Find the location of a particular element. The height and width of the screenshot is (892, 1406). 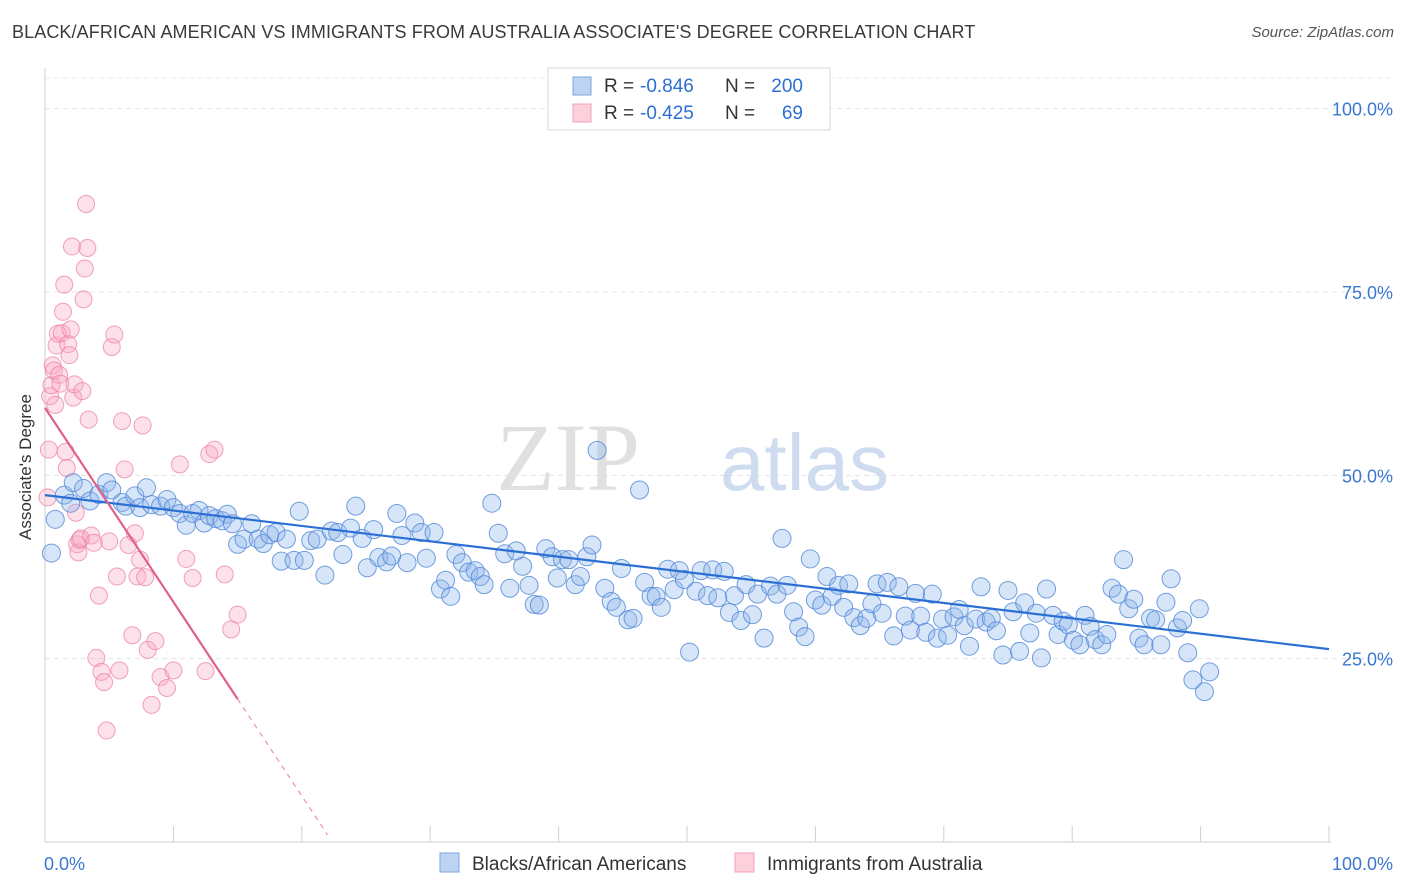

legend-r-label-1: R = is located at coordinates (619, 86).